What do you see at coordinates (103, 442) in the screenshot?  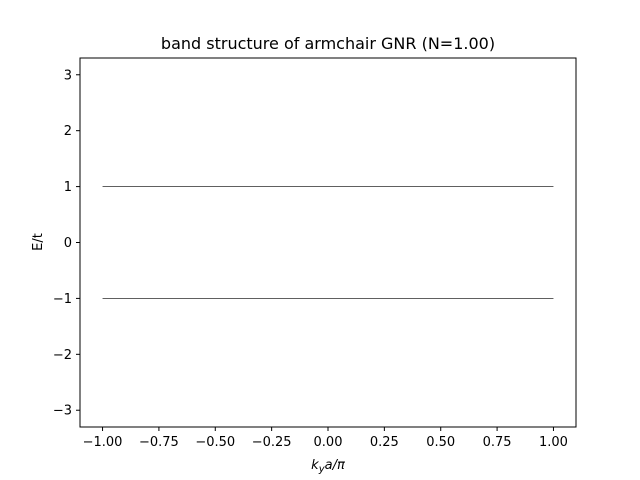 I see `x-tick-label: −1.00` at bounding box center [103, 442].